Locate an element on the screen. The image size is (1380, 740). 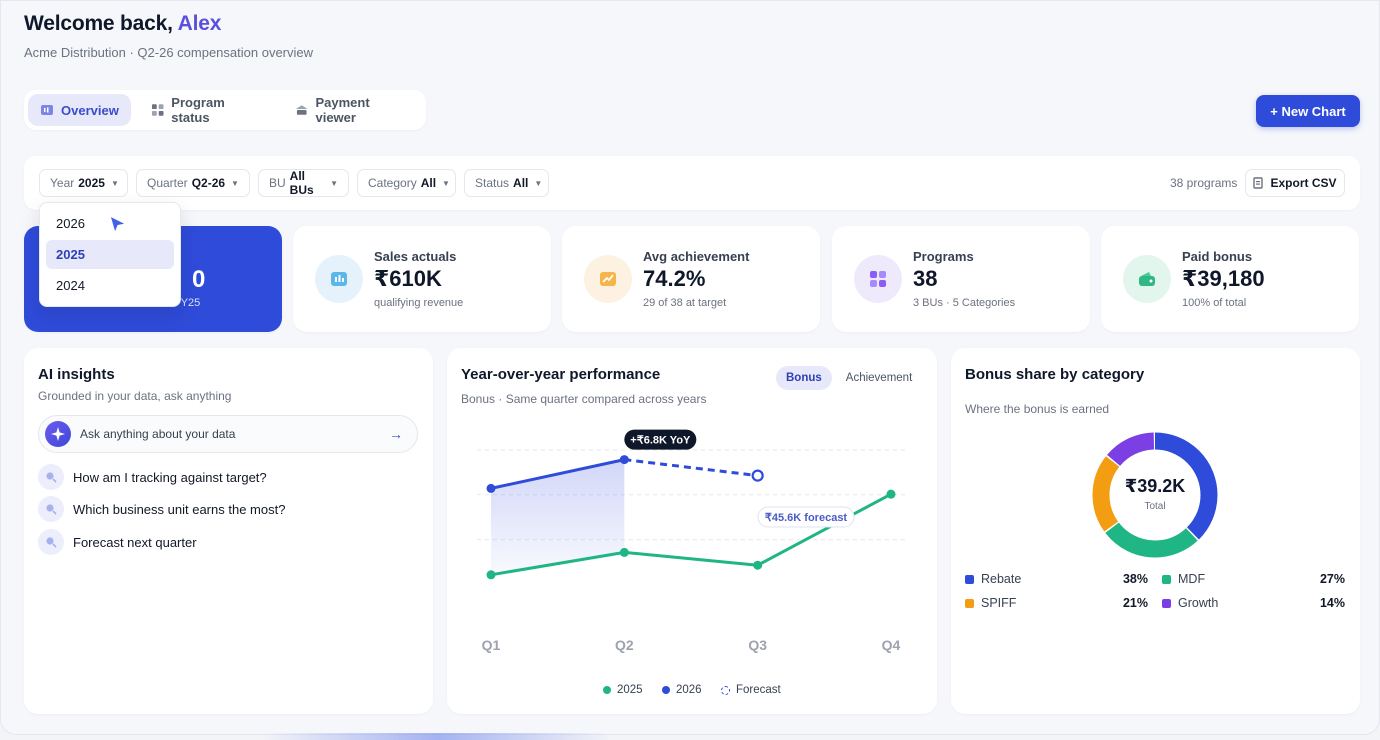
scroll-indicator is located at coordinates (437, 736).